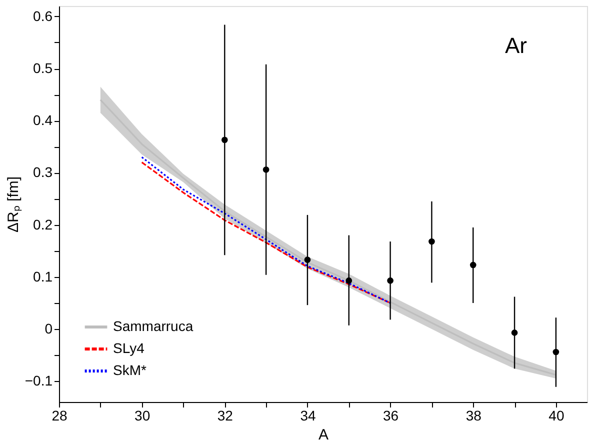 The width and height of the screenshot is (595, 446). What do you see at coordinates (130, 370) in the screenshot?
I see `legend-label: SkM*` at bounding box center [130, 370].